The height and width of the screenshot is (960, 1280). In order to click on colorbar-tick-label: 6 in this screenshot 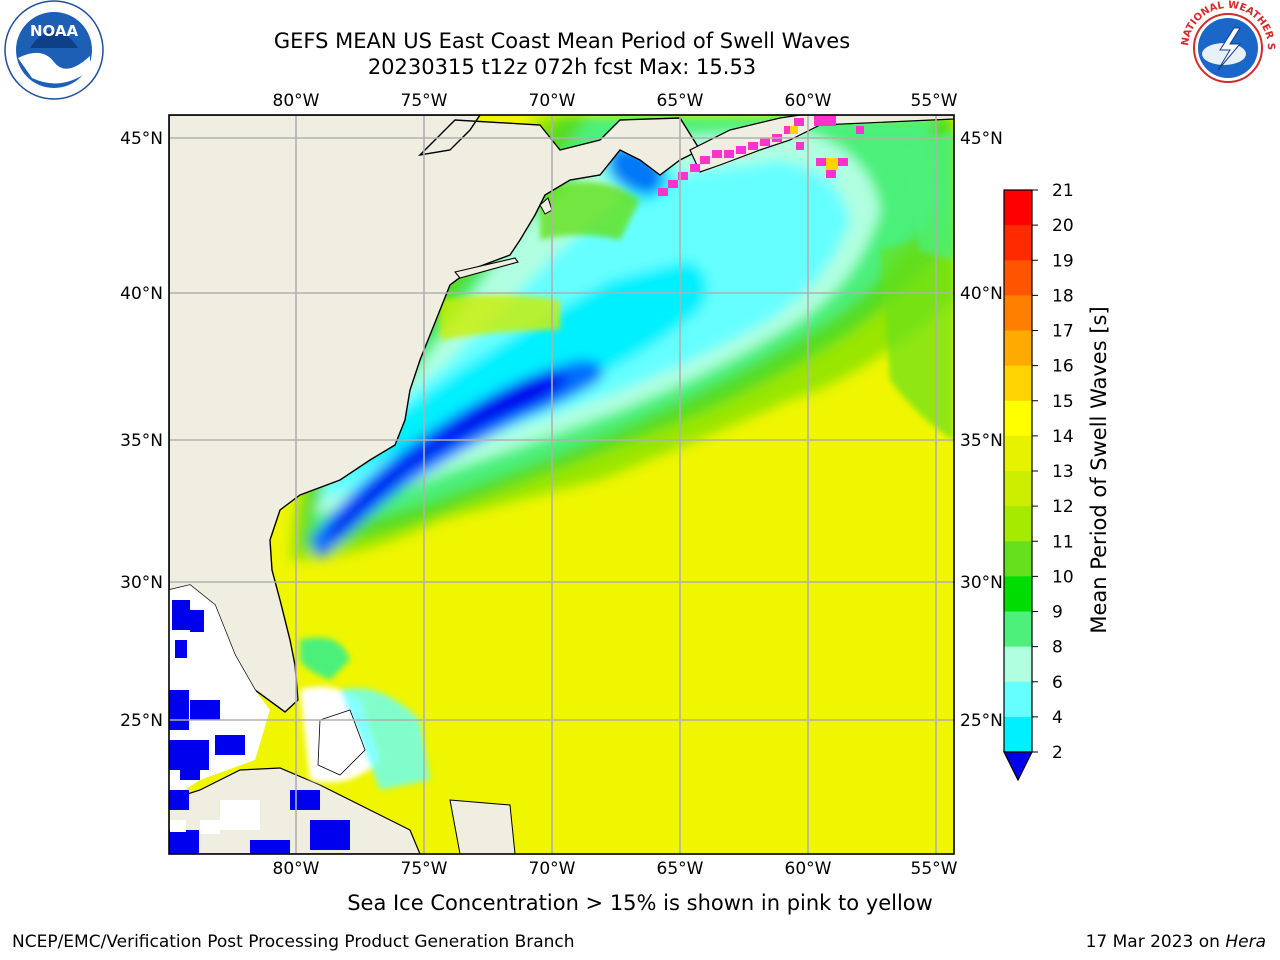, I will do `click(1057, 683)`.